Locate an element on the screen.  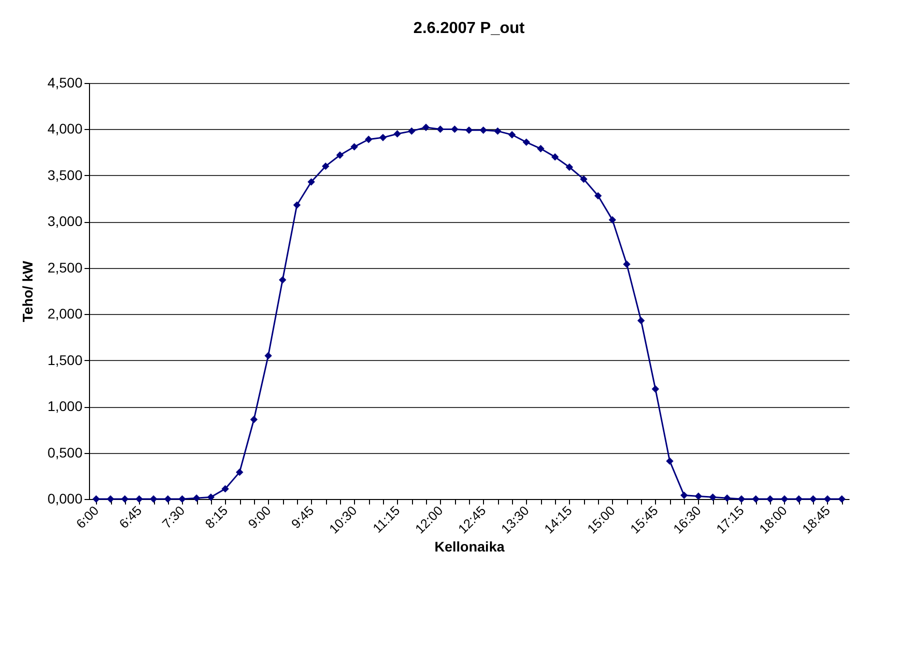
x-tick-label: 7:30 is located at coordinates (173, 517).